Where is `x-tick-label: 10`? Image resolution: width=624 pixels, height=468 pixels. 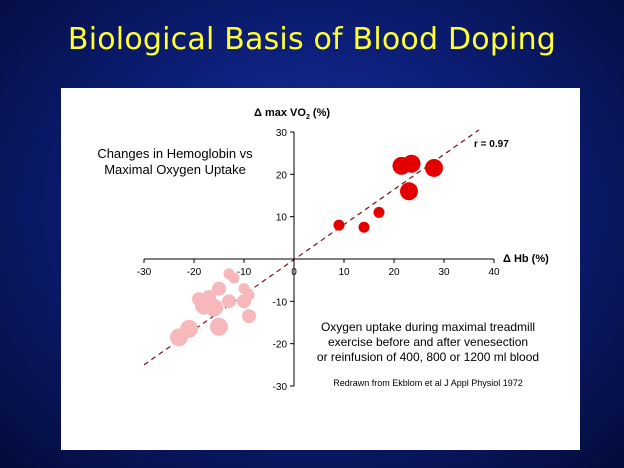 x-tick-label: 10 is located at coordinates (344, 272).